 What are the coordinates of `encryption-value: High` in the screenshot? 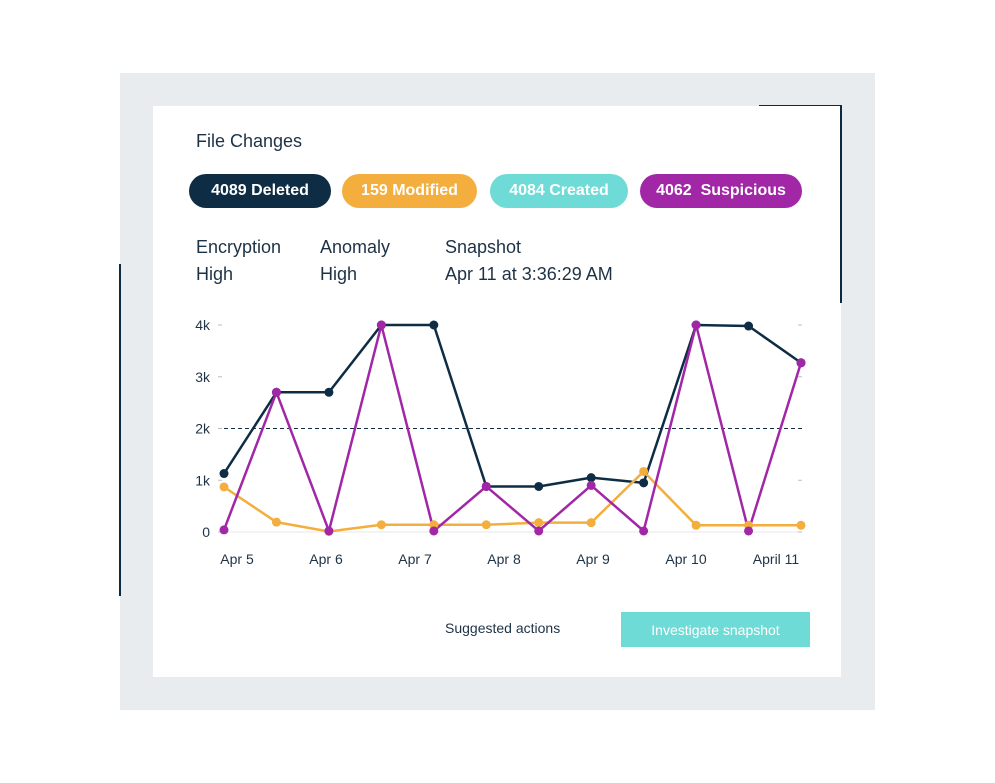 It's located at (215, 274).